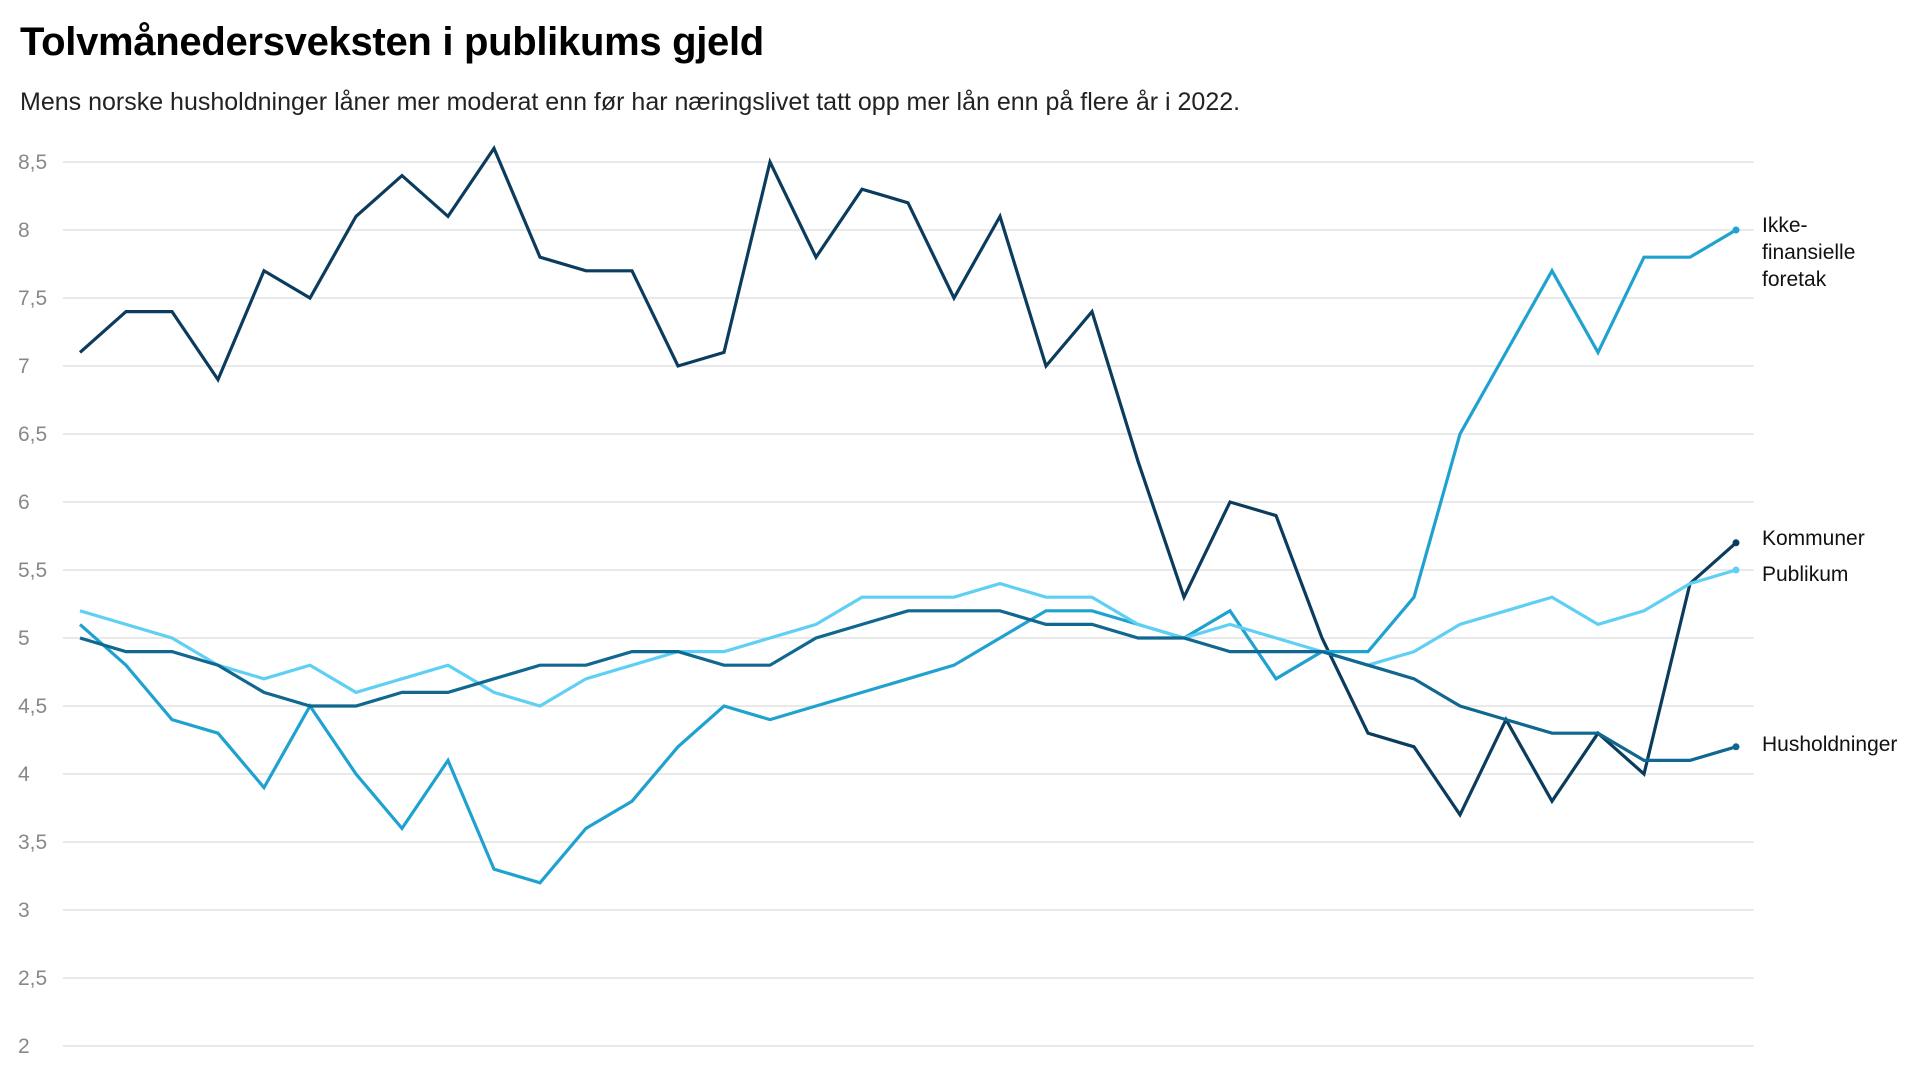 The height and width of the screenshot is (1080, 1920). What do you see at coordinates (32, 604) in the screenshot?
I see `y-axis-ticks: 2 2,5 3 3,5 4 4,5 5 5,5 6 6,5 7 7,5 8 8,5` at bounding box center [32, 604].